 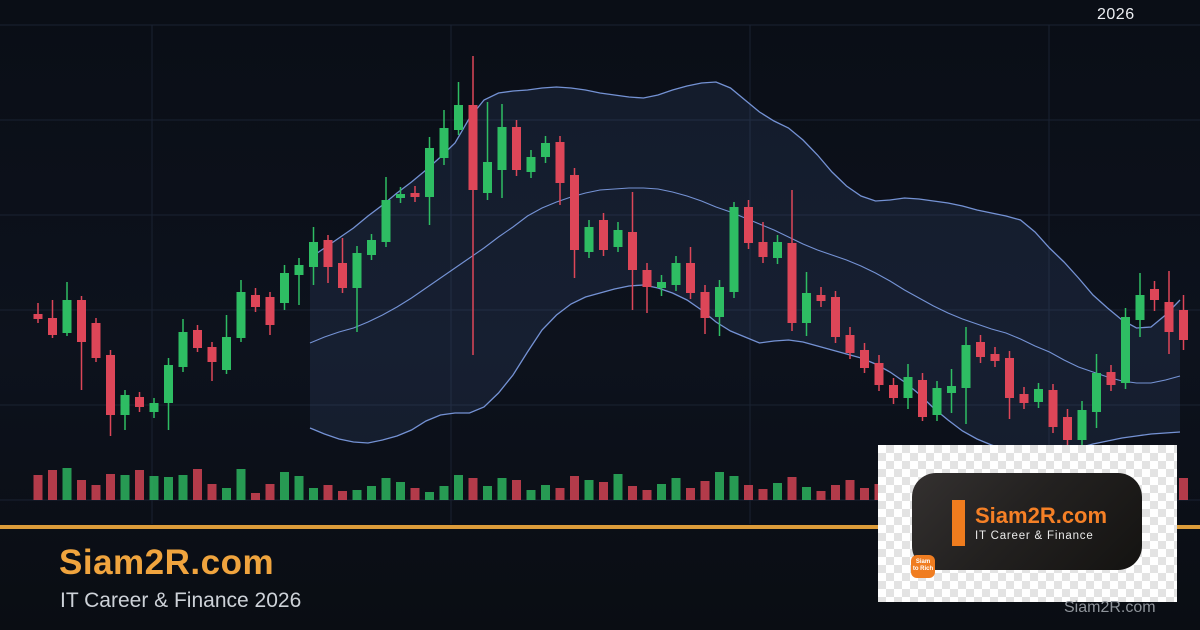 I want to click on logo-tagline: IT Career & Finance, so click(x=1034, y=536).